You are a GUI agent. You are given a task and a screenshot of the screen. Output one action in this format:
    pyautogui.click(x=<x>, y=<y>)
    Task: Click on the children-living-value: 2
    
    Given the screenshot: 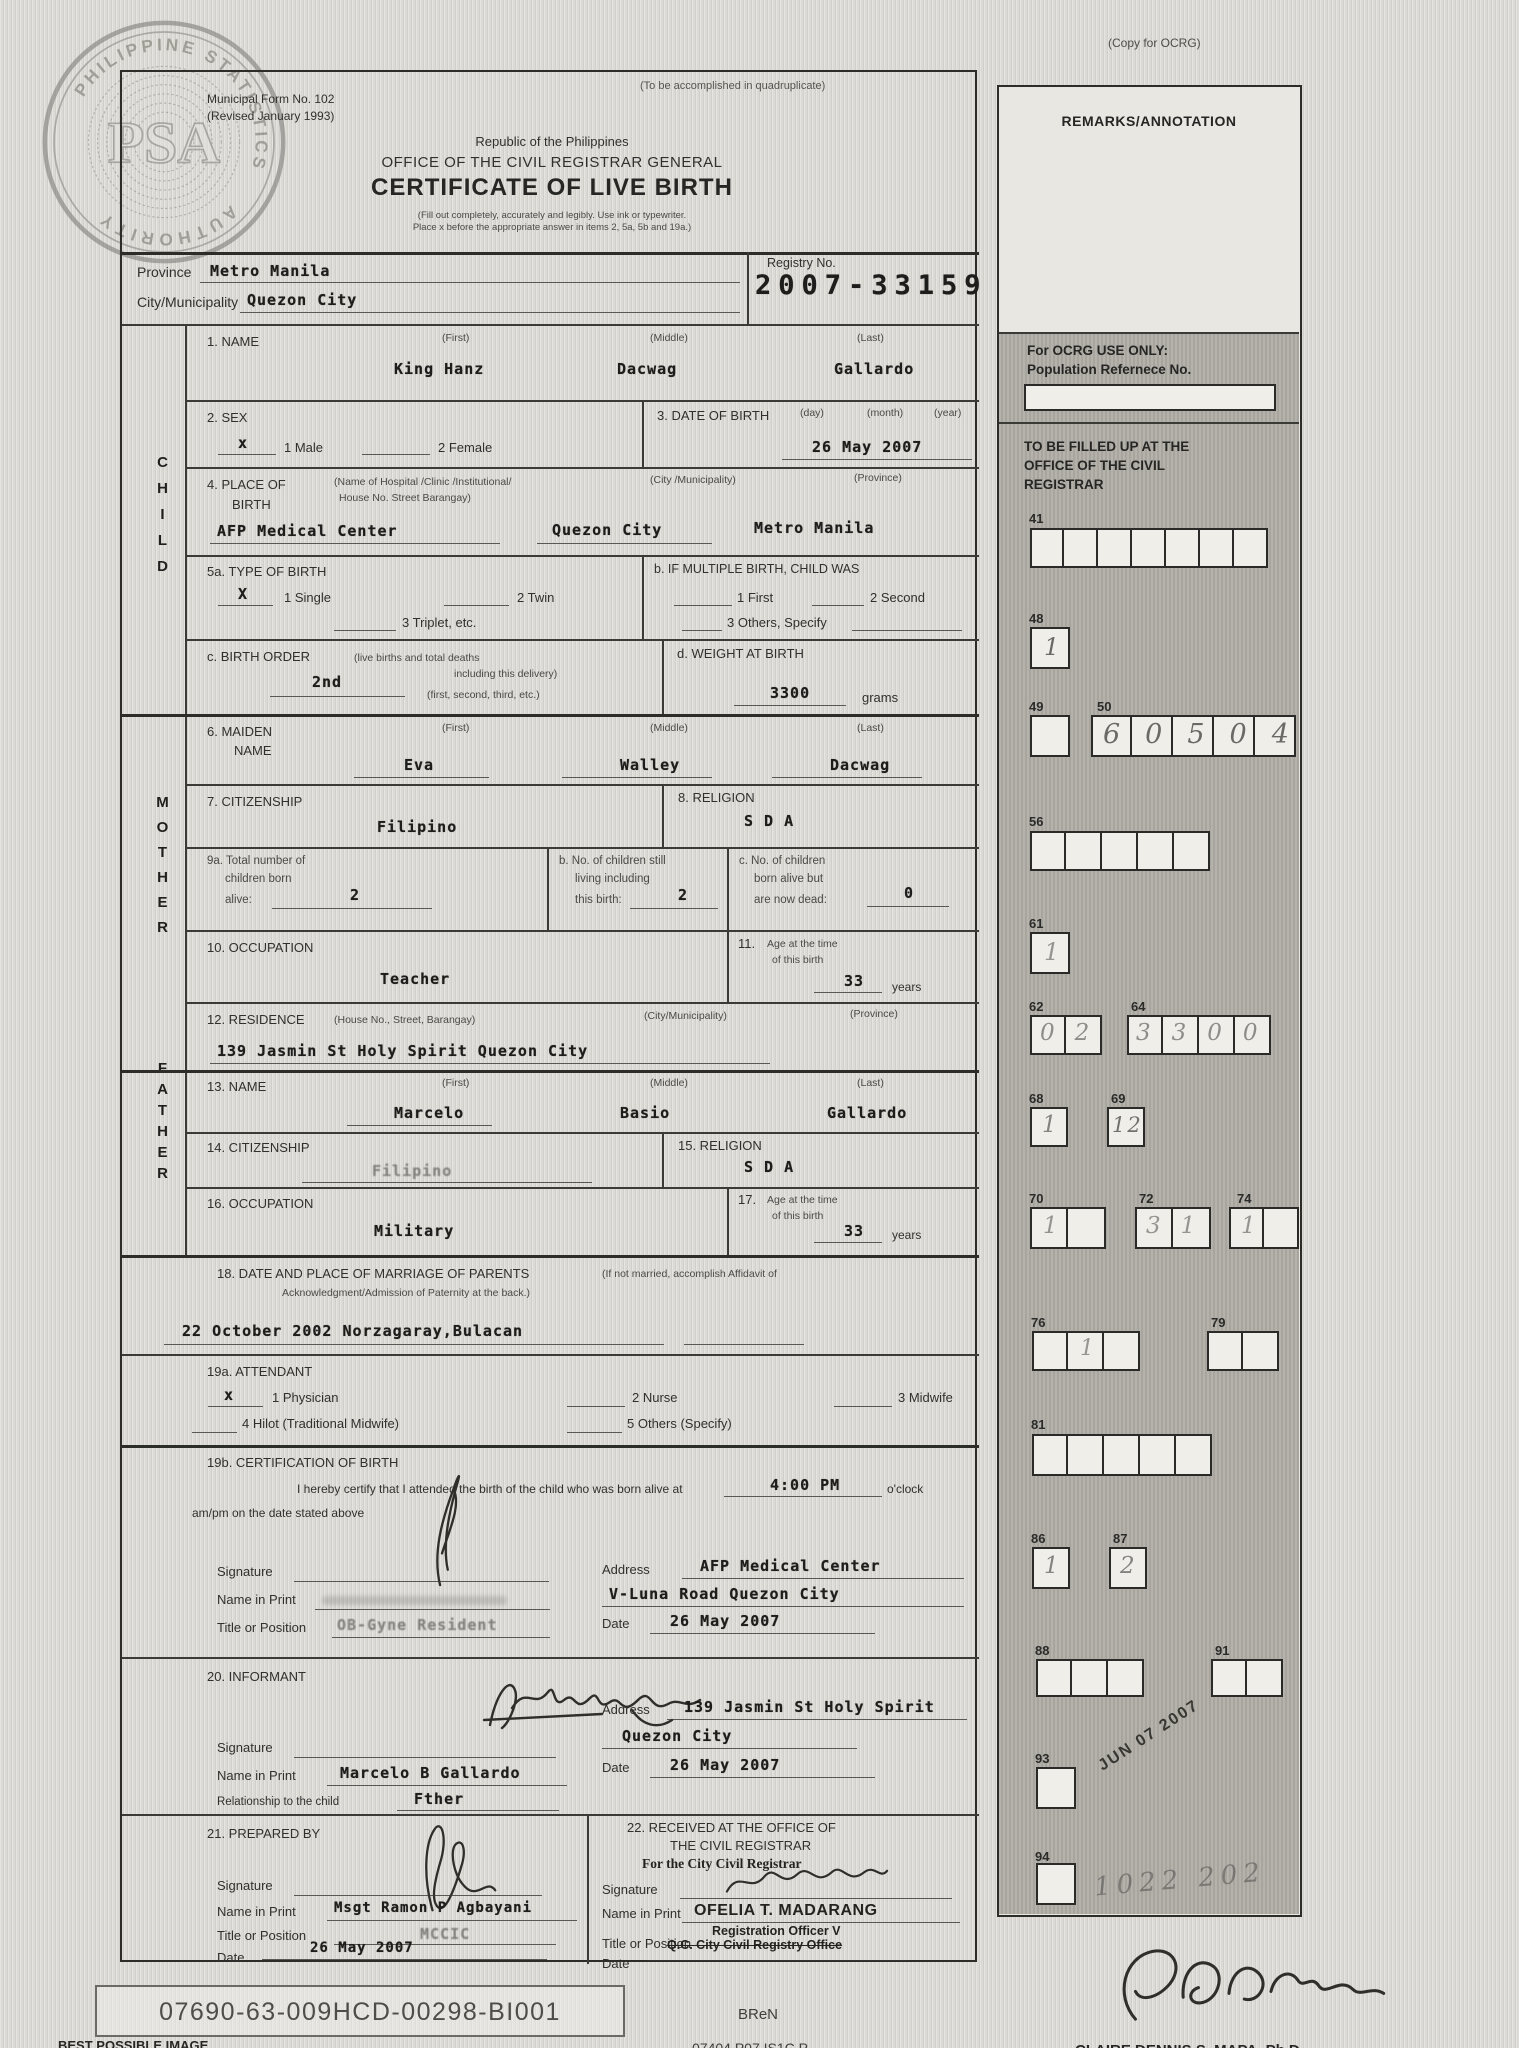 What is the action you would take?
    pyautogui.click(x=683, y=895)
    